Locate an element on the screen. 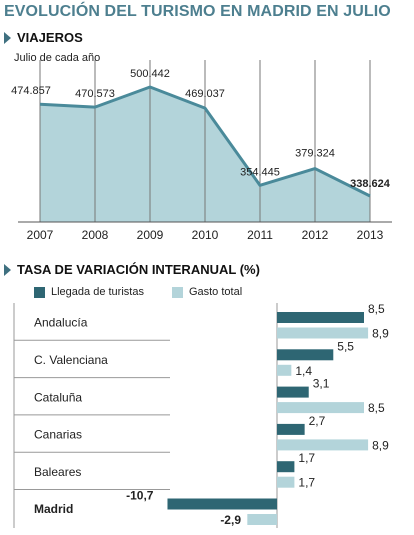 The height and width of the screenshot is (535, 414). x-tick-label: 2012 is located at coordinates (315, 235).